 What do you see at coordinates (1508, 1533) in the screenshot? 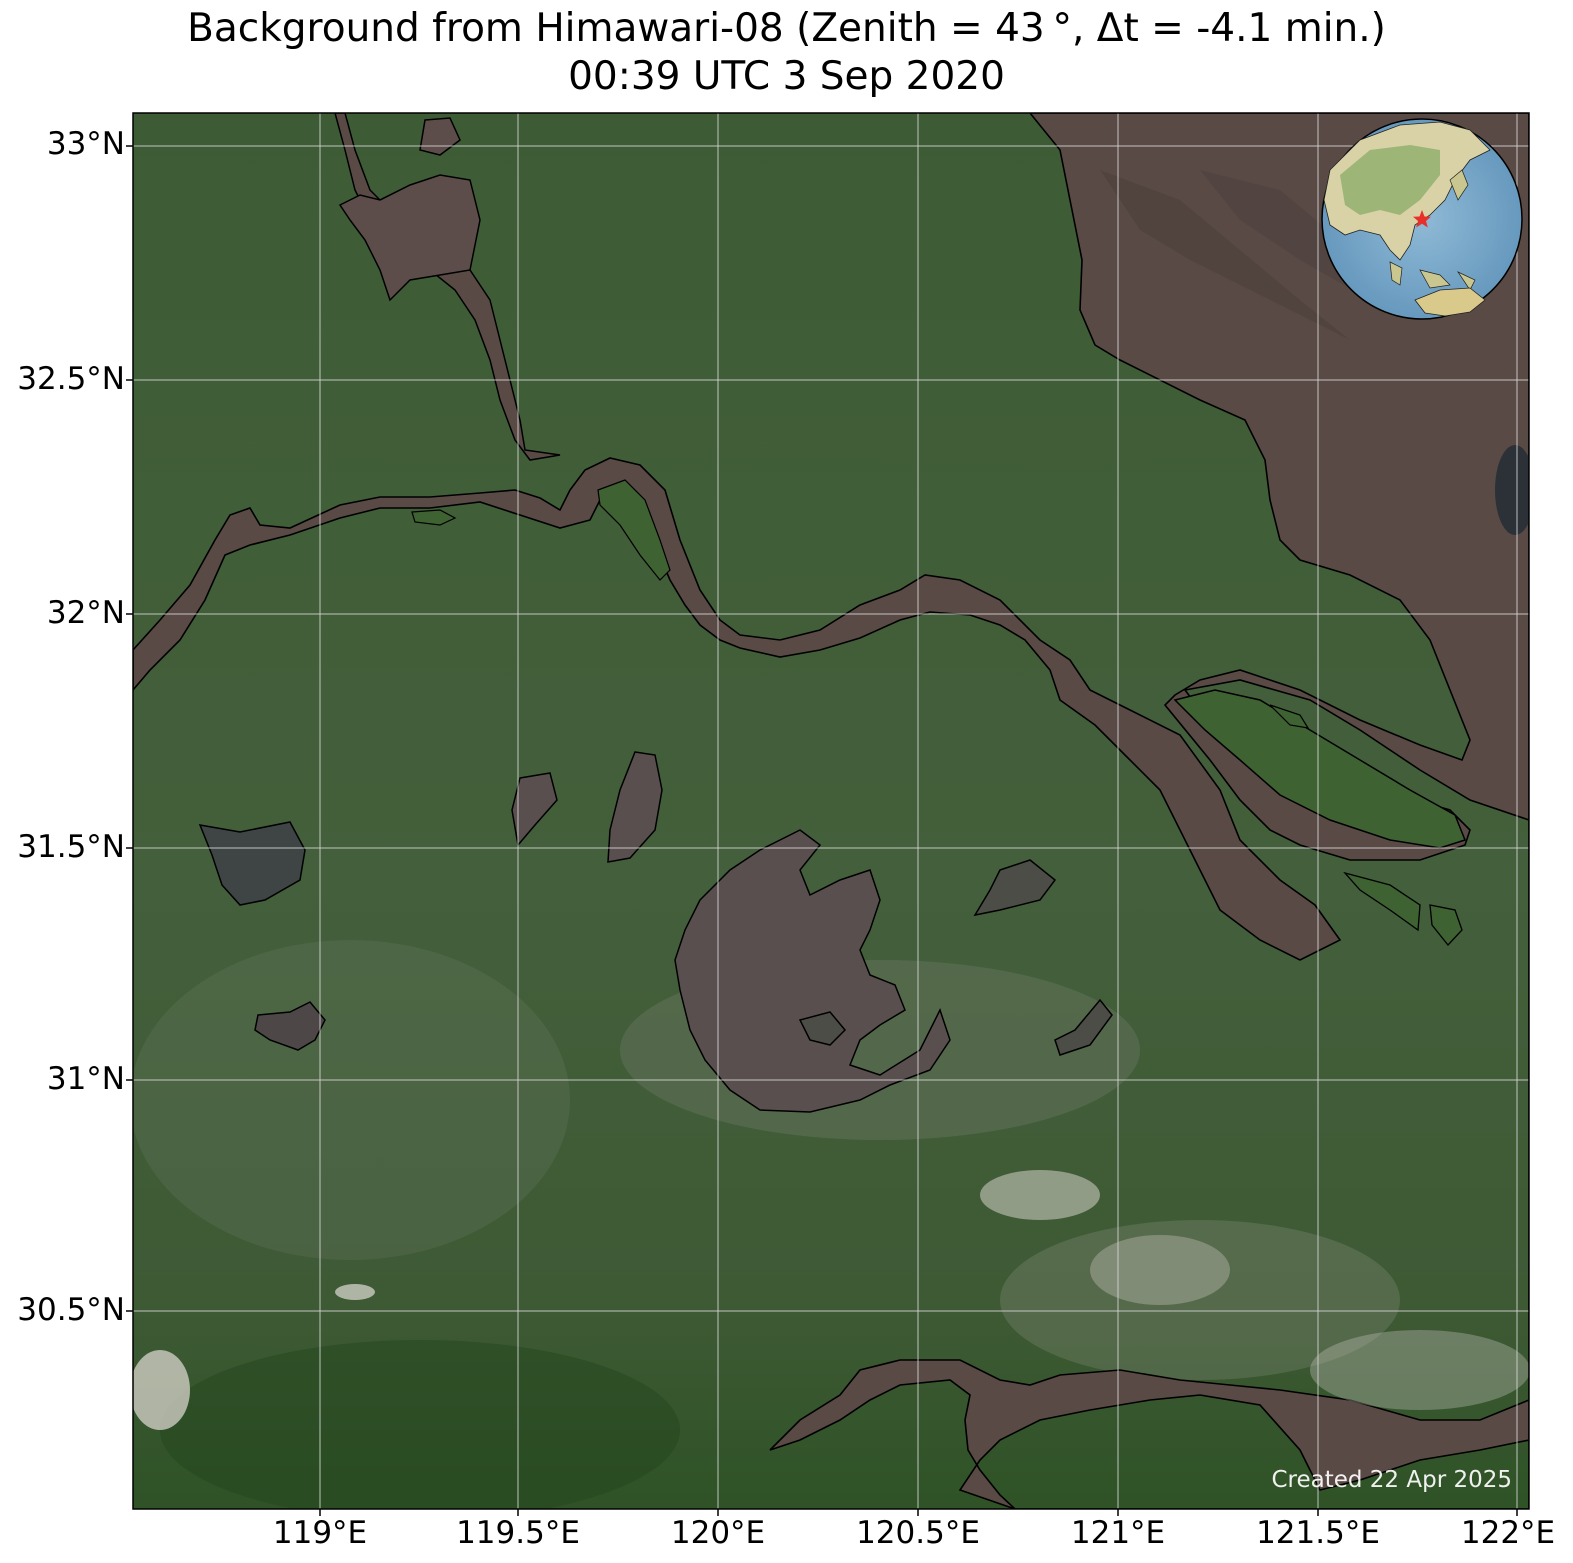
I see `lon-label: 122°E` at bounding box center [1508, 1533].